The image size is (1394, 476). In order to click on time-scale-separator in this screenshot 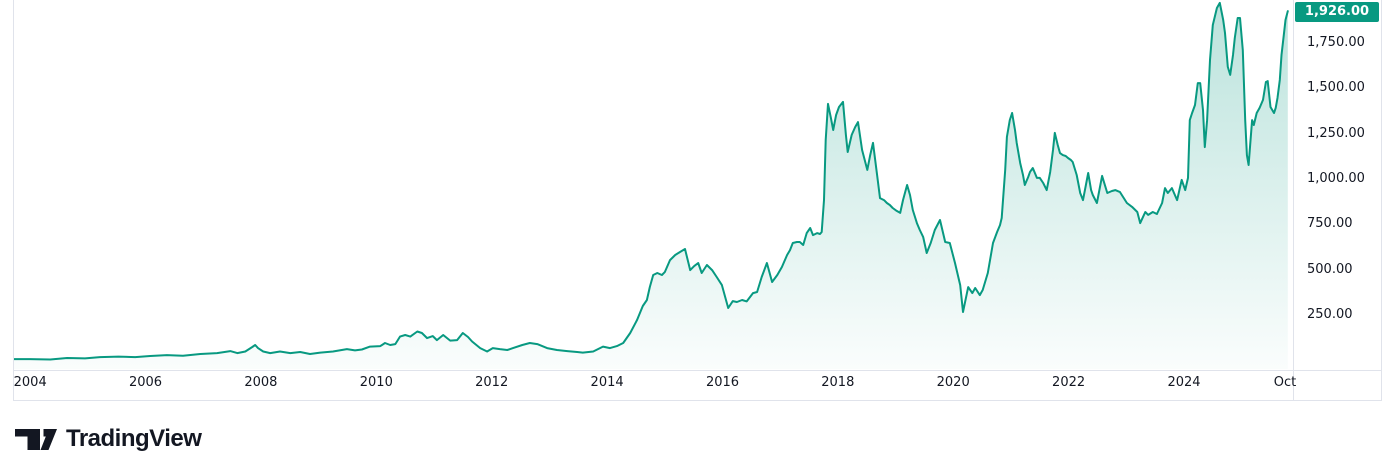, I will do `click(697, 370)`.